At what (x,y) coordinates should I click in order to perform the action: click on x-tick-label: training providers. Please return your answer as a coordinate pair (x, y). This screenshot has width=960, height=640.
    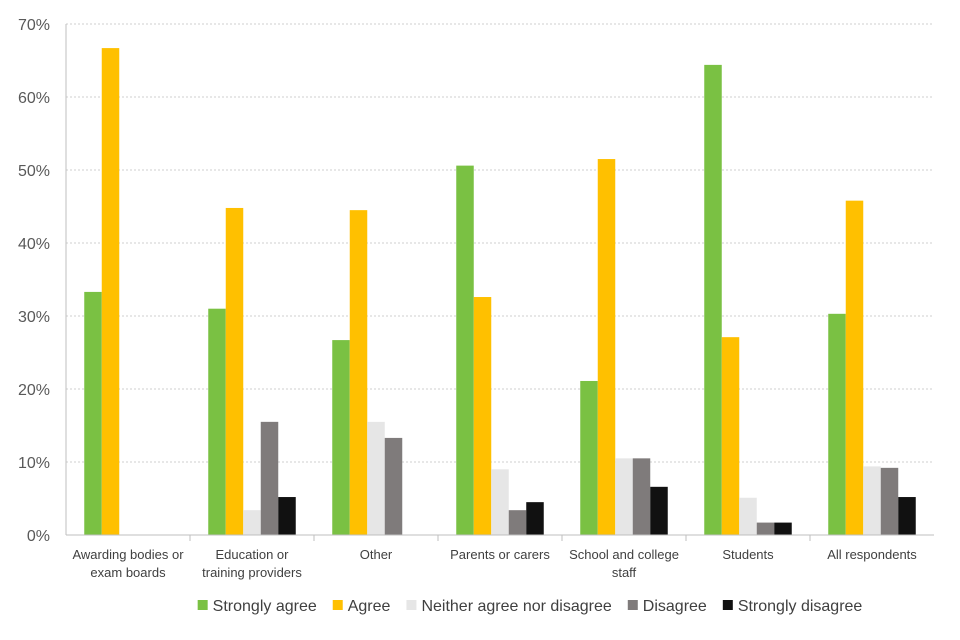
    Looking at the image, I should click on (252, 572).